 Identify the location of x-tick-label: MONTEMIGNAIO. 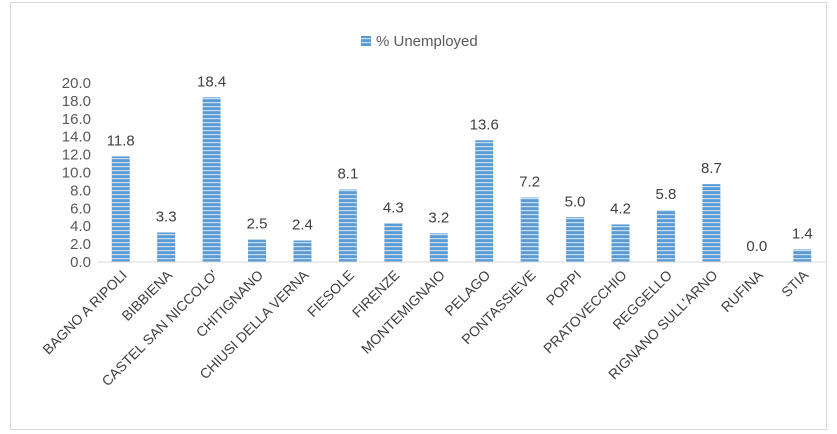
(403, 312).